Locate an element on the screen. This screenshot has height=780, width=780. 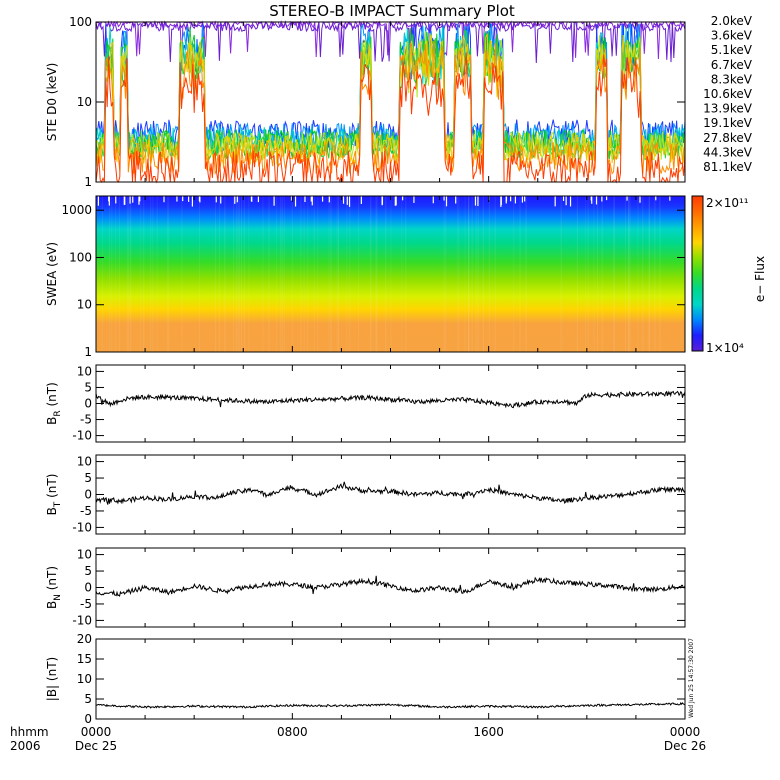
swea-ytick-label: 1000 is located at coordinates (76, 210).